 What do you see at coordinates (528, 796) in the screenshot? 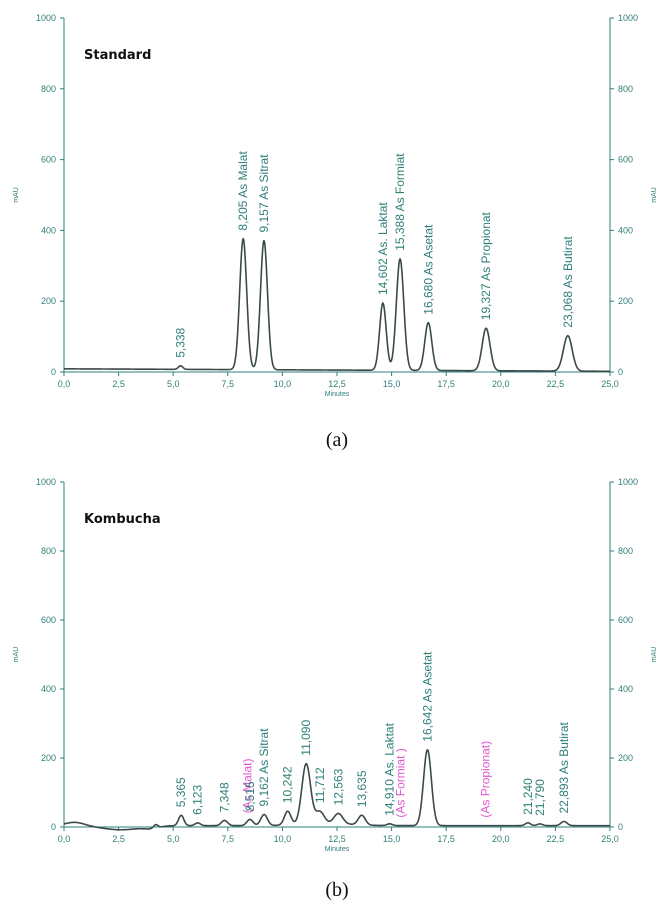
I see `peak-label: 21,240` at bounding box center [528, 796].